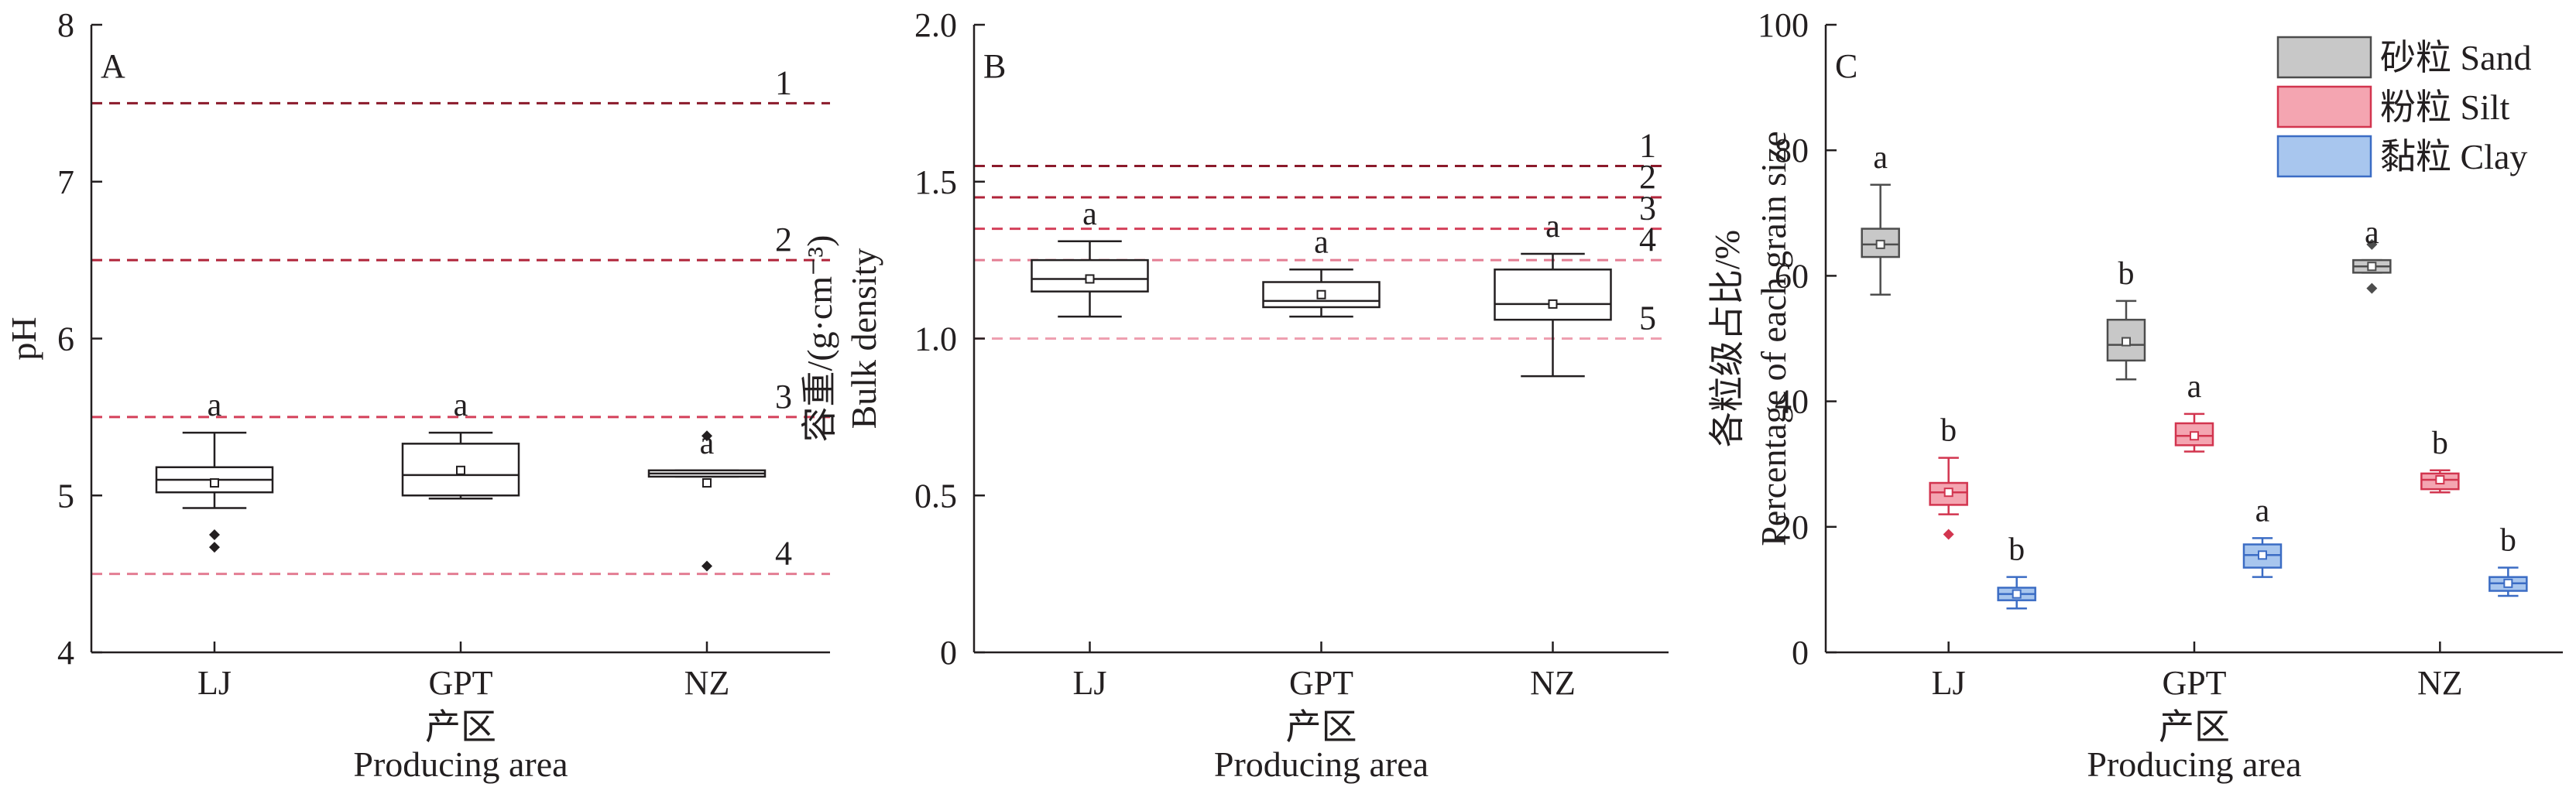 The width and height of the screenshot is (2576, 811). What do you see at coordinates (65, 182) in the screenshot?
I see `y-tick-label: 7` at bounding box center [65, 182].